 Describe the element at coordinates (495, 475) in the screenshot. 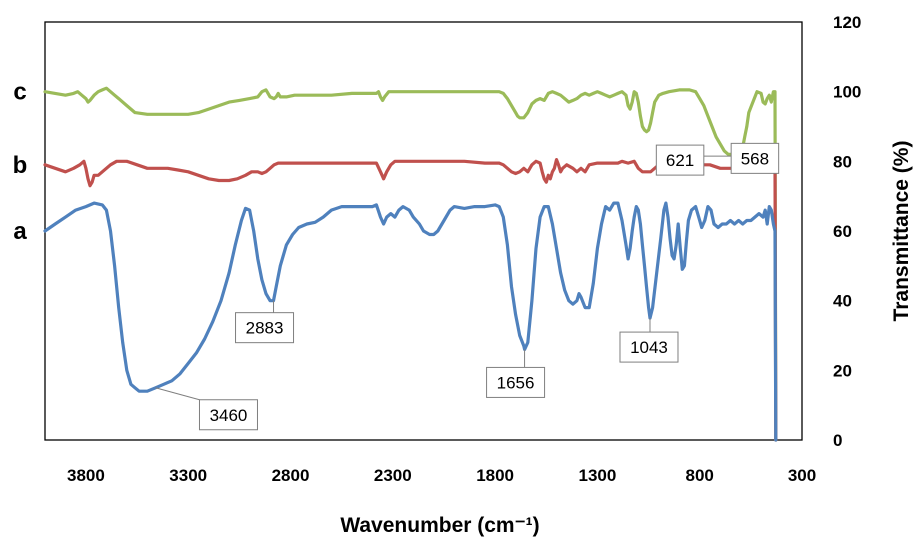

I see `x-tick-label: 1800` at that location.